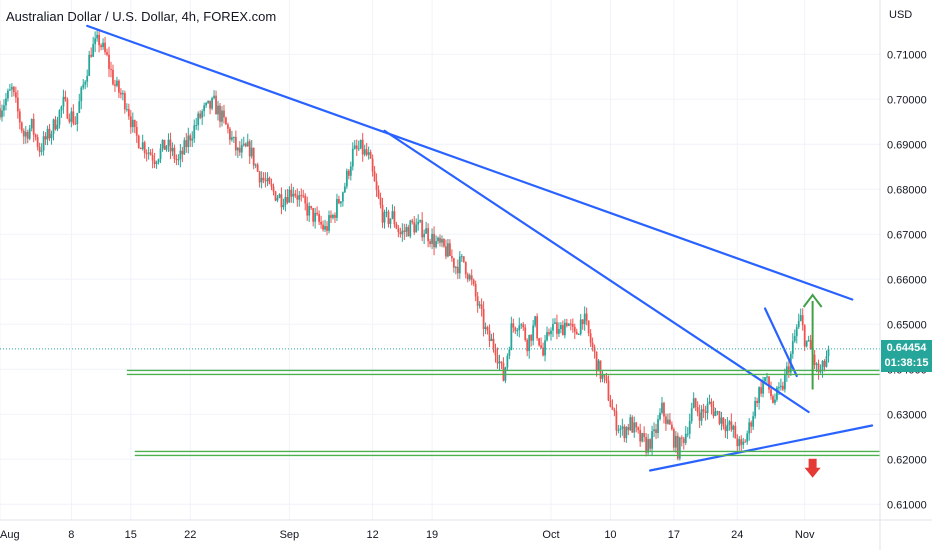 The height and width of the screenshot is (550, 932). I want to click on time-axis: Aug 8 15 22 Sep 12 19 Oct 10 17 24 Nov, so click(466, 530).